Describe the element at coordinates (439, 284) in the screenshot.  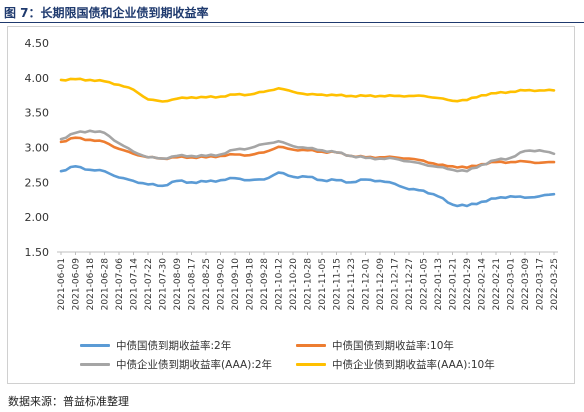
I see `x-tick-label: 2022-01-13` at that location.